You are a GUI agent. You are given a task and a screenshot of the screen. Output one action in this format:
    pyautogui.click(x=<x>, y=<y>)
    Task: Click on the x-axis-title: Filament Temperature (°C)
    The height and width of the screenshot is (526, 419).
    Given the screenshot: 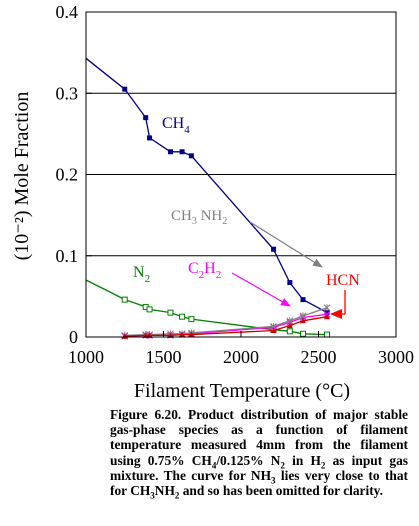 What is the action you would take?
    pyautogui.click(x=242, y=391)
    